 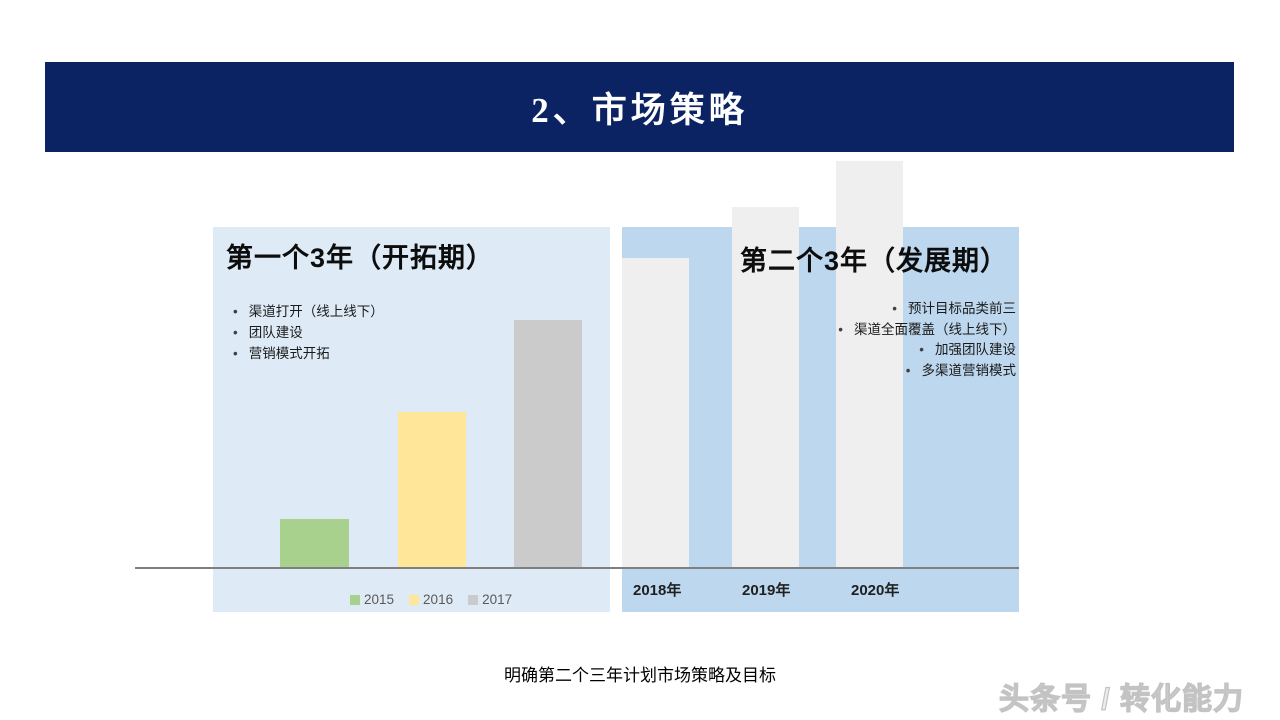 What do you see at coordinates (639, 110) in the screenshot?
I see `slide-title: 2、市场策略` at bounding box center [639, 110].